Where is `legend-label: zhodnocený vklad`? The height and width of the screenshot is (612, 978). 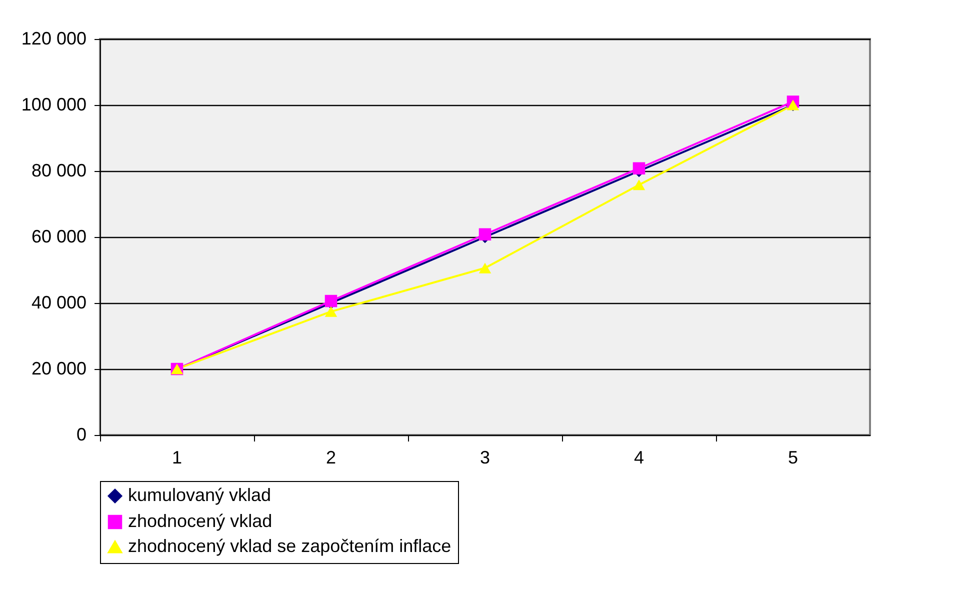
legend-label: zhodnocený vklad is located at coordinates (200, 521).